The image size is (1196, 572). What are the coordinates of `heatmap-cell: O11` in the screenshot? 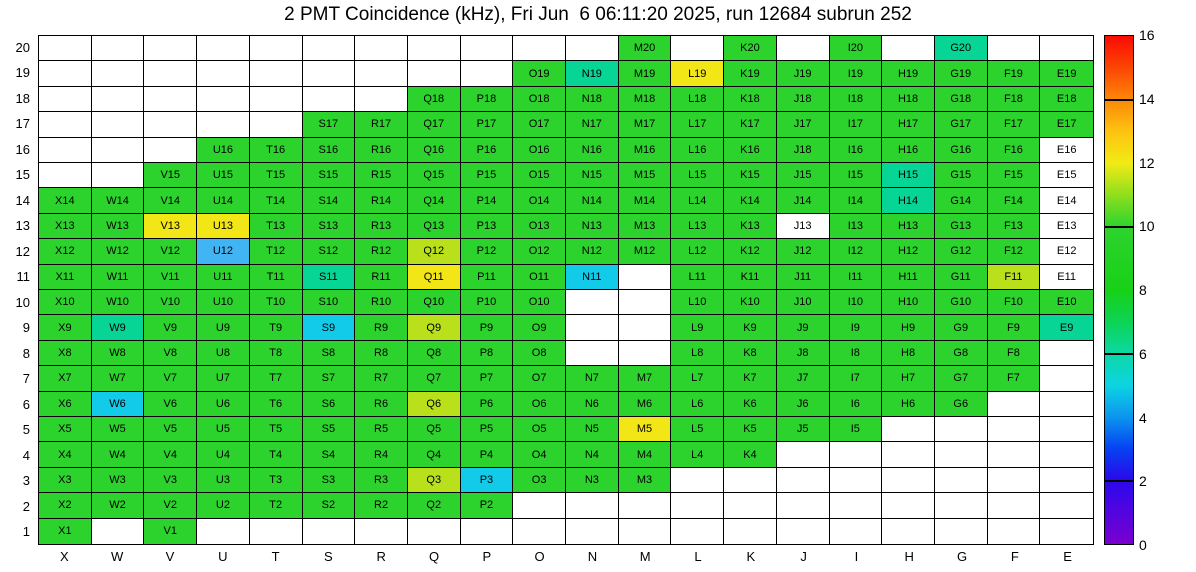 It's located at (539, 277).